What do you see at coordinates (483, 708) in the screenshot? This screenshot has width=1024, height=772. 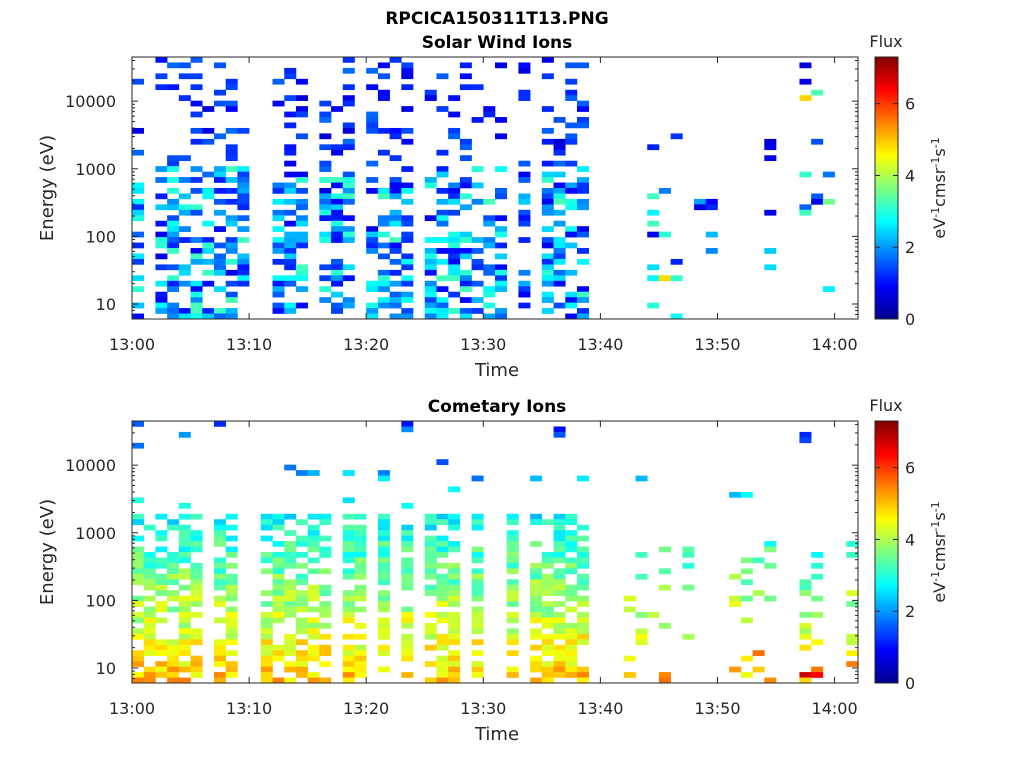 I see `x-tick-label: 13:30` at bounding box center [483, 708].